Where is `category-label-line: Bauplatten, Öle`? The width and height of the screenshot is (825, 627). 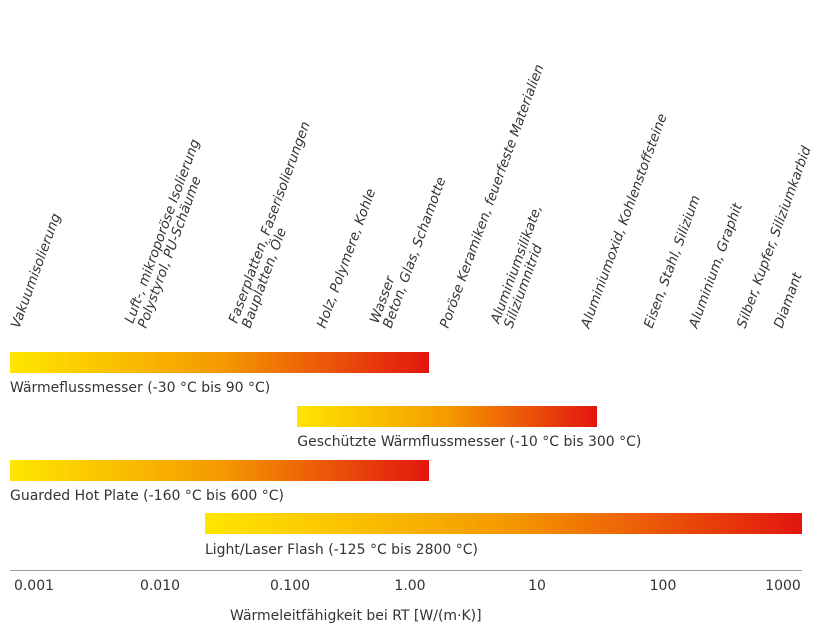 category-label-line: Bauplatten, Öle is located at coordinates (264, 278).